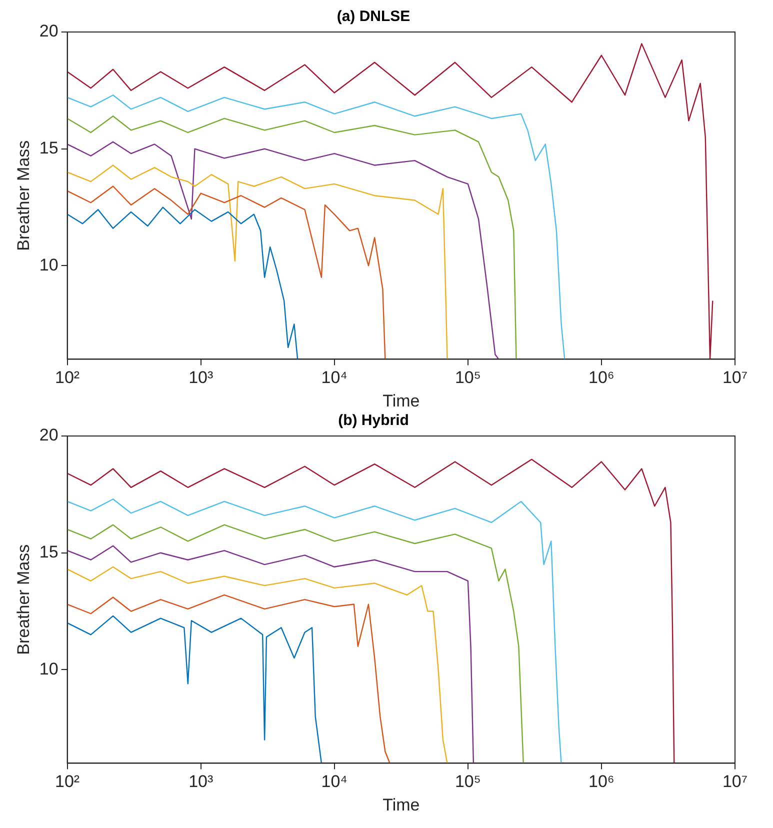 This screenshot has width=773, height=828. I want to click on chart-title: (a) DNLSE, so click(373, 17).